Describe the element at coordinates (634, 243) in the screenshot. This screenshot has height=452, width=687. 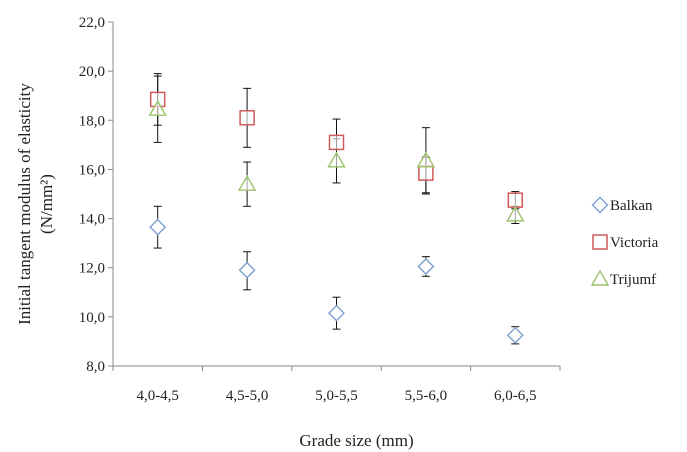
I see `legend-label-victoria: Victoria` at that location.